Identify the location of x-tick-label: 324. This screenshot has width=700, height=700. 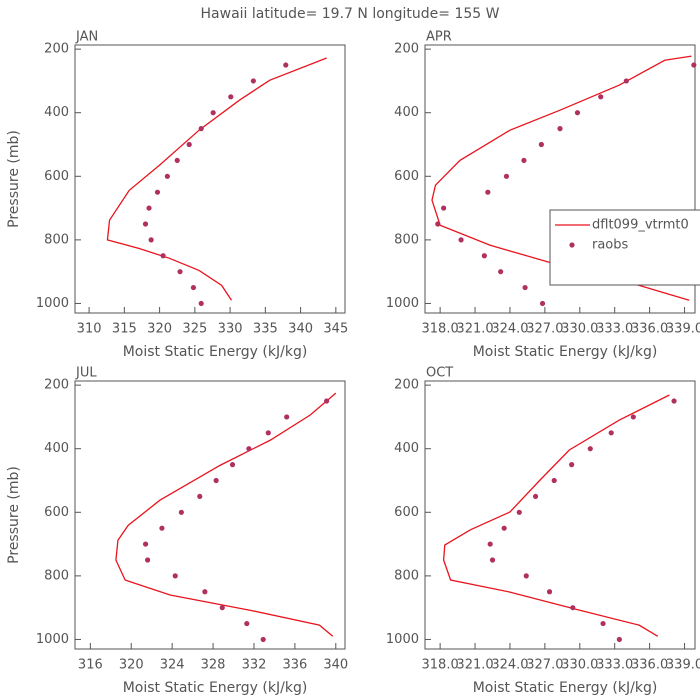
(172, 665).